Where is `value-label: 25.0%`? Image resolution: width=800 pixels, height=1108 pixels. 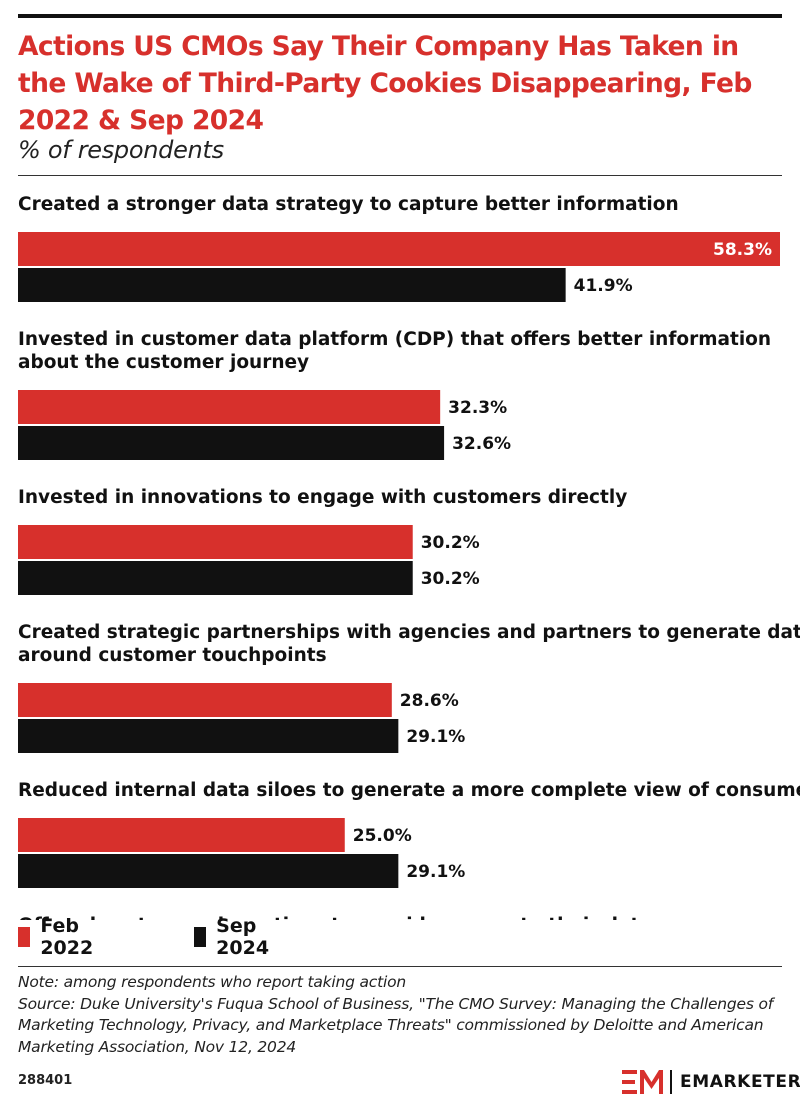 value-label: 25.0% is located at coordinates (382, 836).